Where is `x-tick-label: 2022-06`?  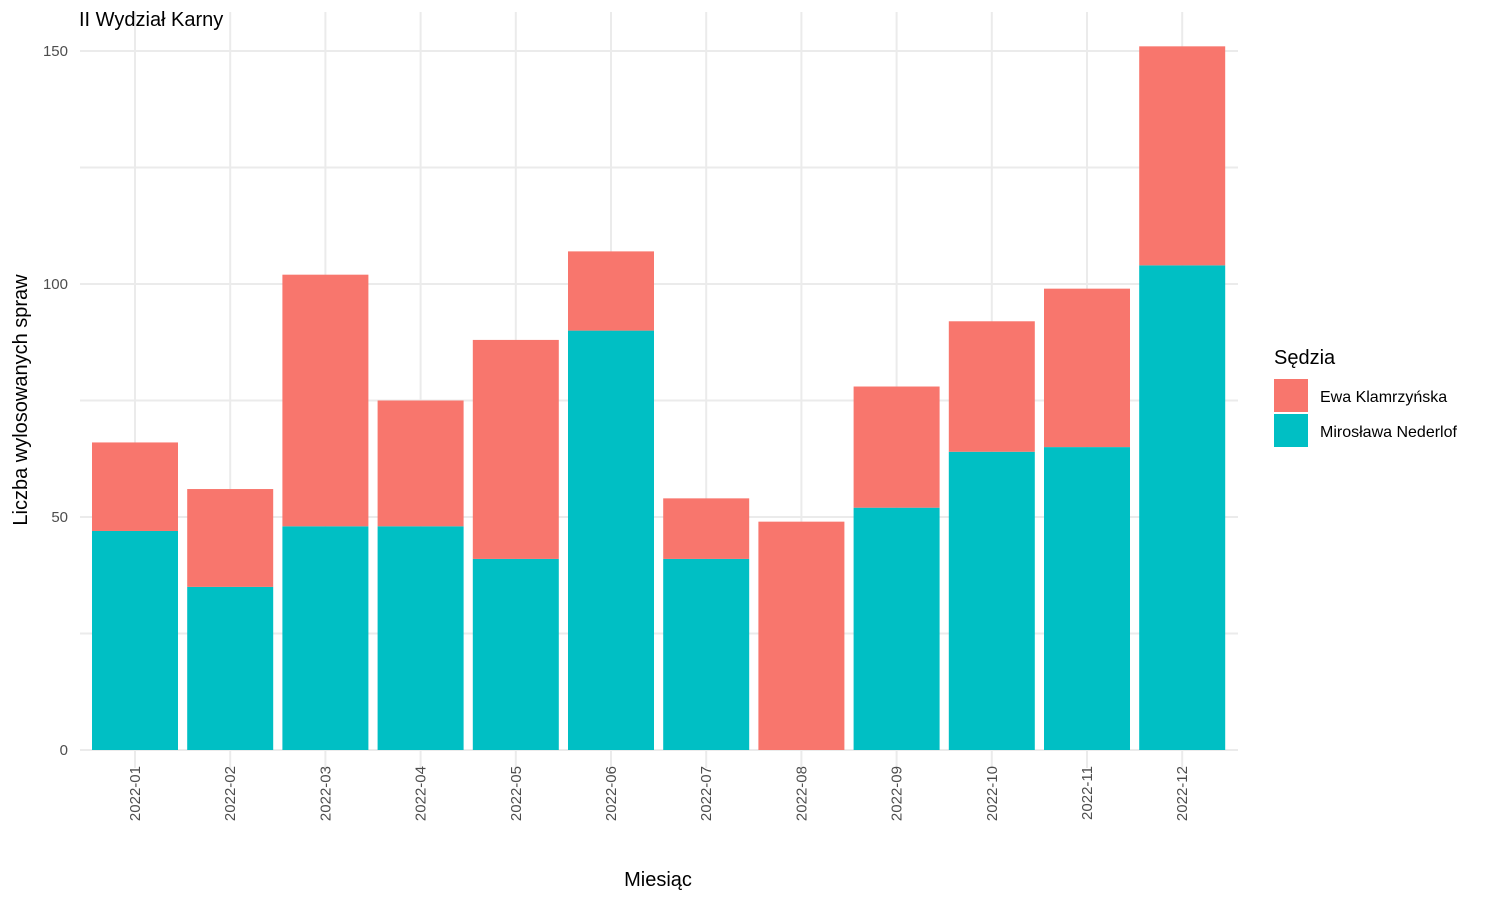
x-tick-label: 2022-06 is located at coordinates (611, 793).